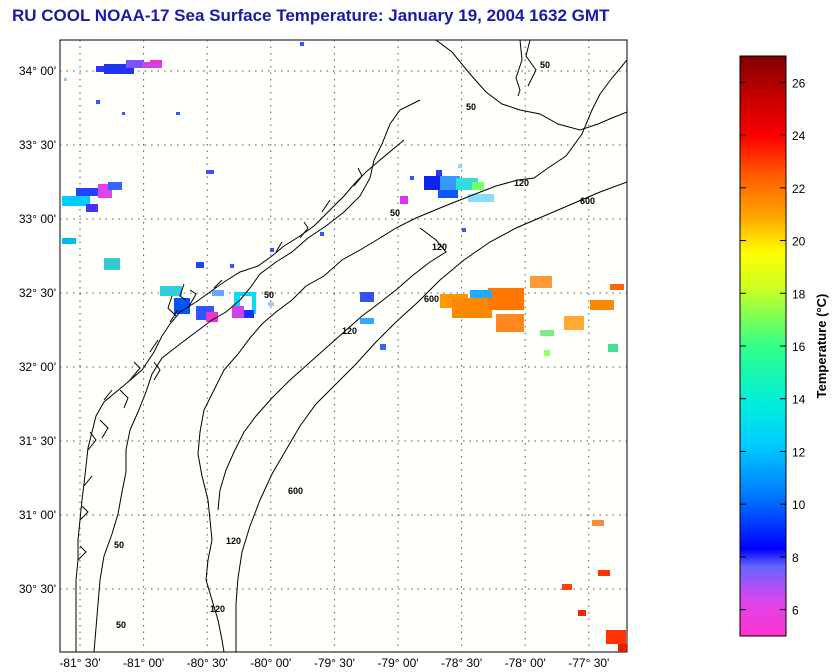 The width and height of the screenshot is (832, 672). I want to click on lat-tick-label: 33° 30', so click(37, 145).